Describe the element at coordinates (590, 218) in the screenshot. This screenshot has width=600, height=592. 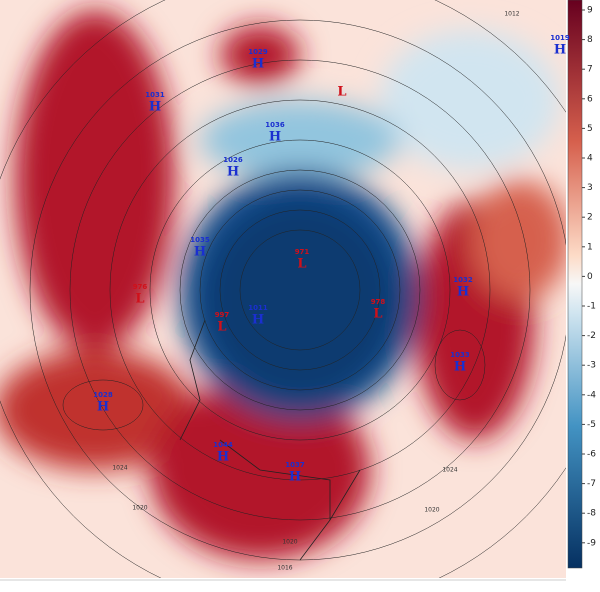
I see `colorbar-label: 2` at that location.